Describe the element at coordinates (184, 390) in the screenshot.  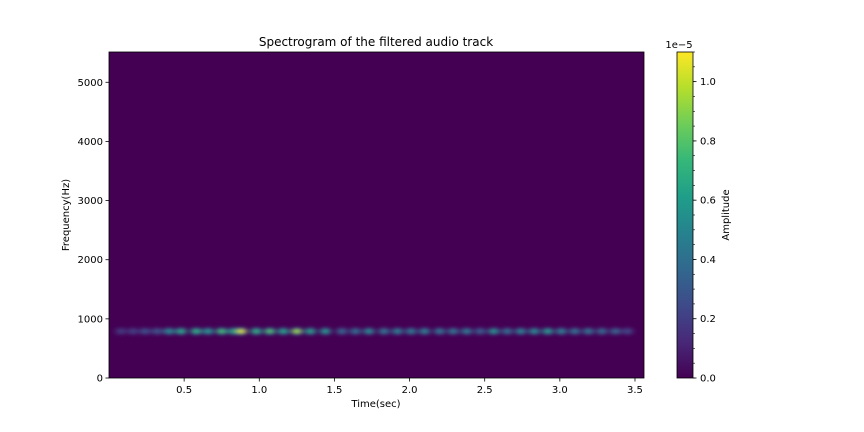
I see `x-tick-label: 0.5` at that location.